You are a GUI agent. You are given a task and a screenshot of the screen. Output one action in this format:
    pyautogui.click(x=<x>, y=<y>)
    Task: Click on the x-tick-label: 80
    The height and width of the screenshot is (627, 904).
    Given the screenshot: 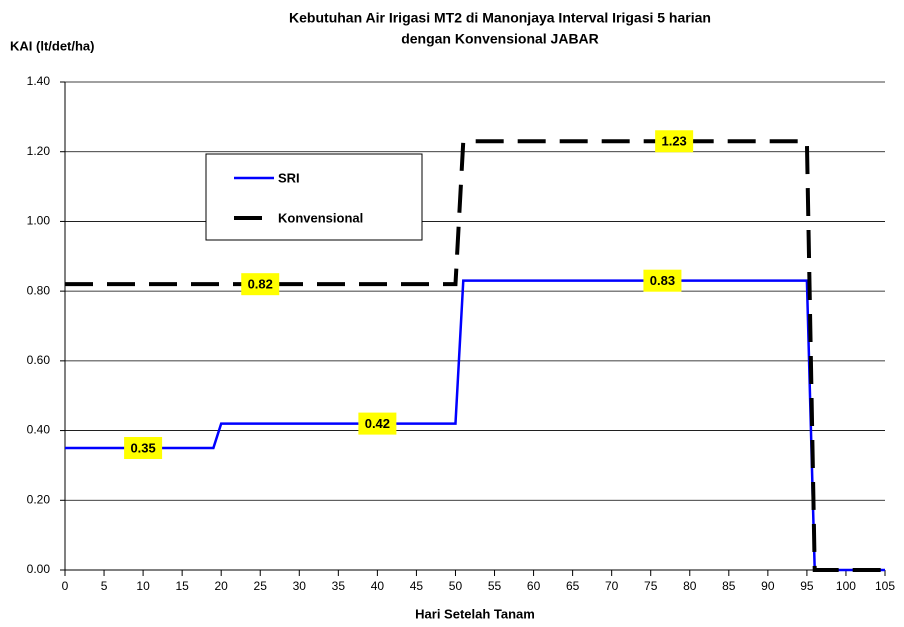 What is the action you would take?
    pyautogui.click(x=690, y=586)
    